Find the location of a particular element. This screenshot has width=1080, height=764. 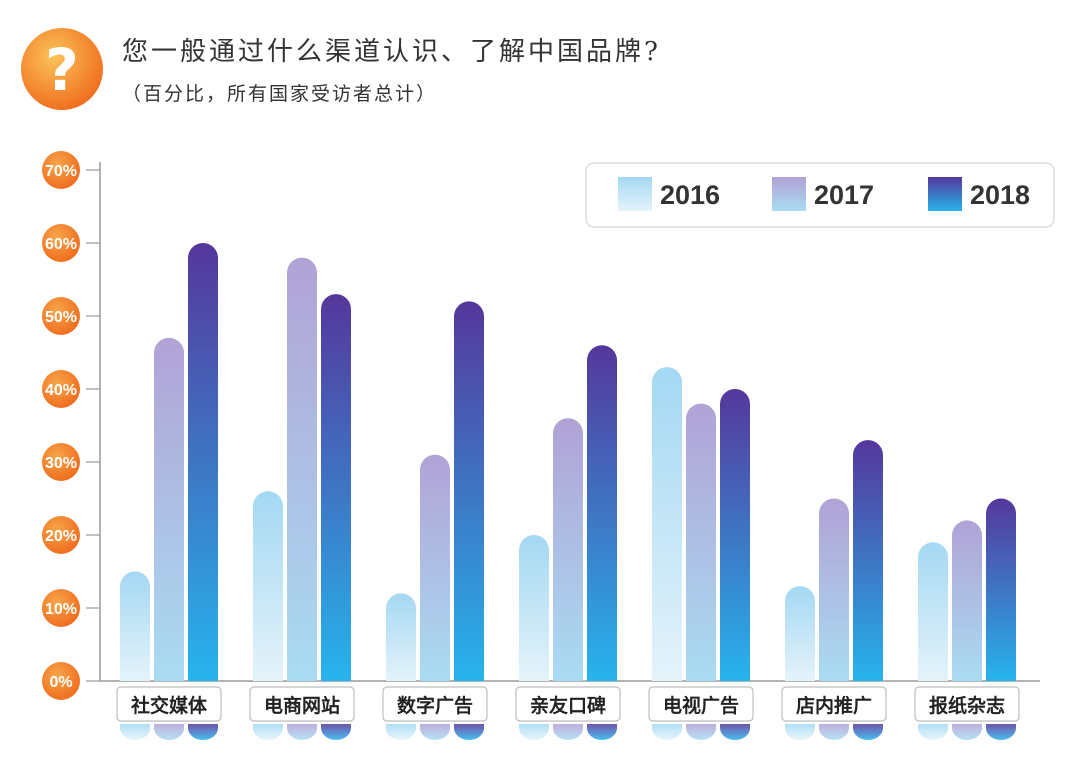

bar-2017-数字广告 is located at coordinates (435, 567).